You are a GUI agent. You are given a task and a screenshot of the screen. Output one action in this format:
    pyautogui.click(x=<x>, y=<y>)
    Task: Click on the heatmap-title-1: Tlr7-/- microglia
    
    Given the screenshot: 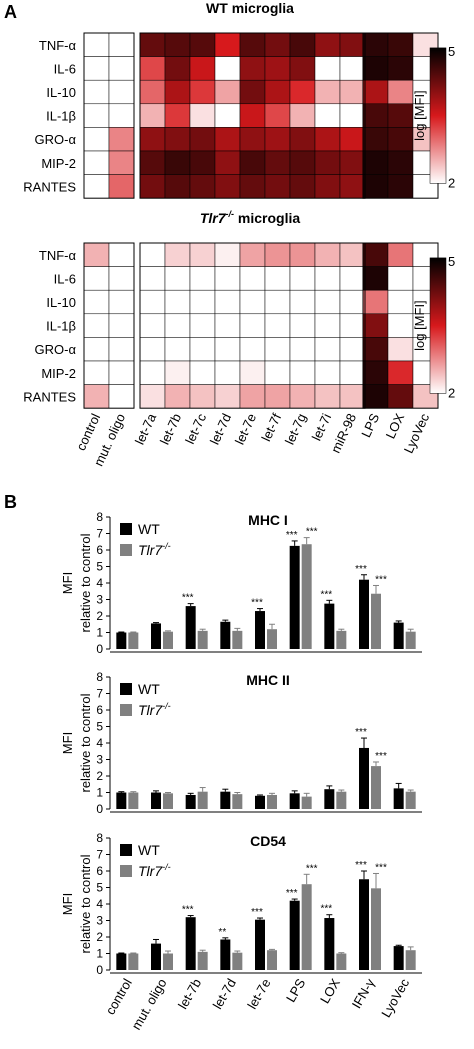 What is the action you would take?
    pyautogui.click(x=250, y=217)
    